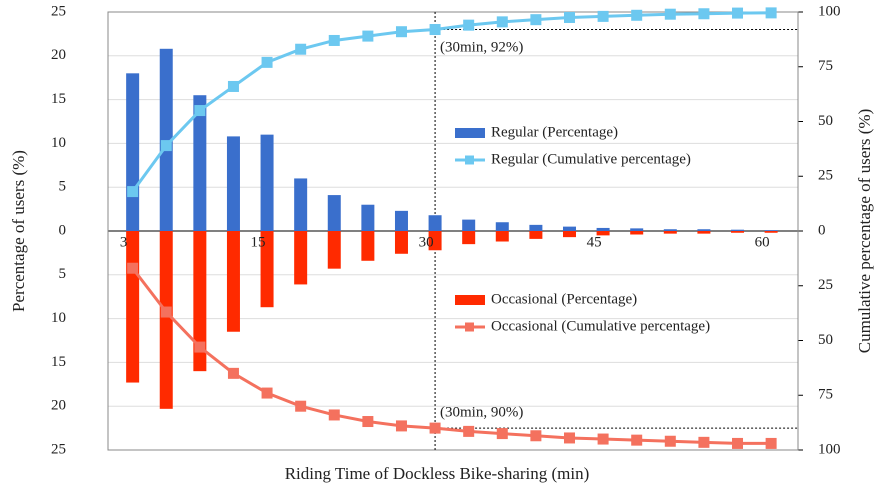 This screenshot has width=875, height=492. Describe the element at coordinates (594, 242) in the screenshot. I see `x-tick-label: 45` at that location.